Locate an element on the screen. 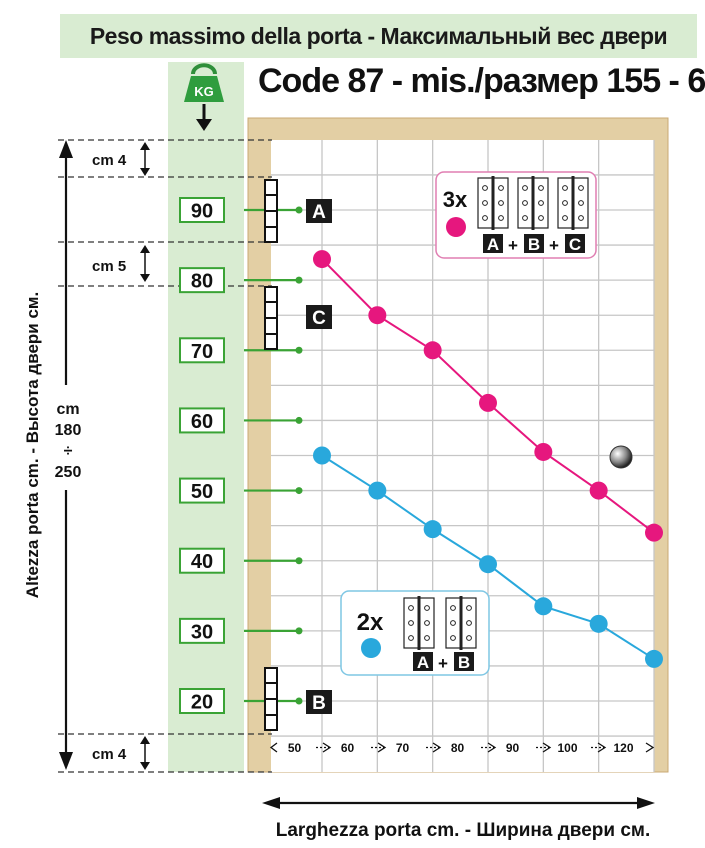 This screenshot has height=848, width=705. badge-b: B is located at coordinates (319, 703).